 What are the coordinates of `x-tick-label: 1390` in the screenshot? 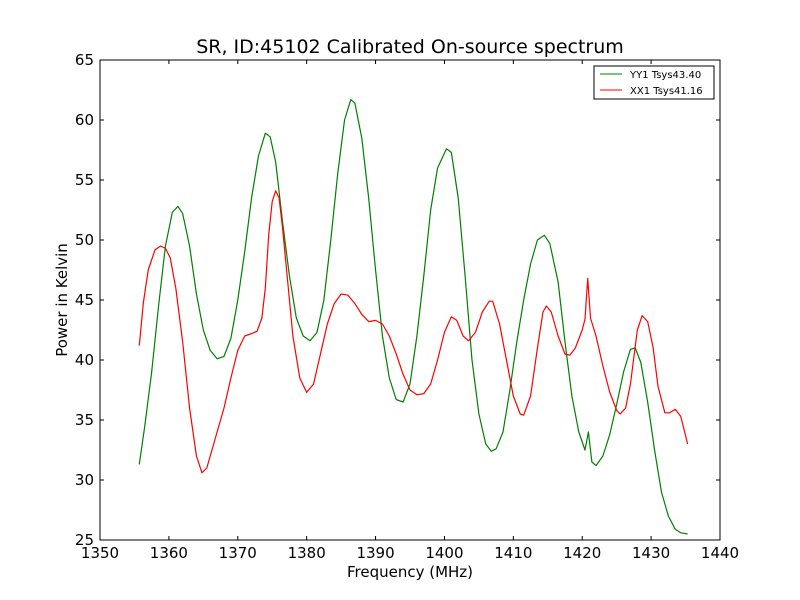 It's located at (375, 553).